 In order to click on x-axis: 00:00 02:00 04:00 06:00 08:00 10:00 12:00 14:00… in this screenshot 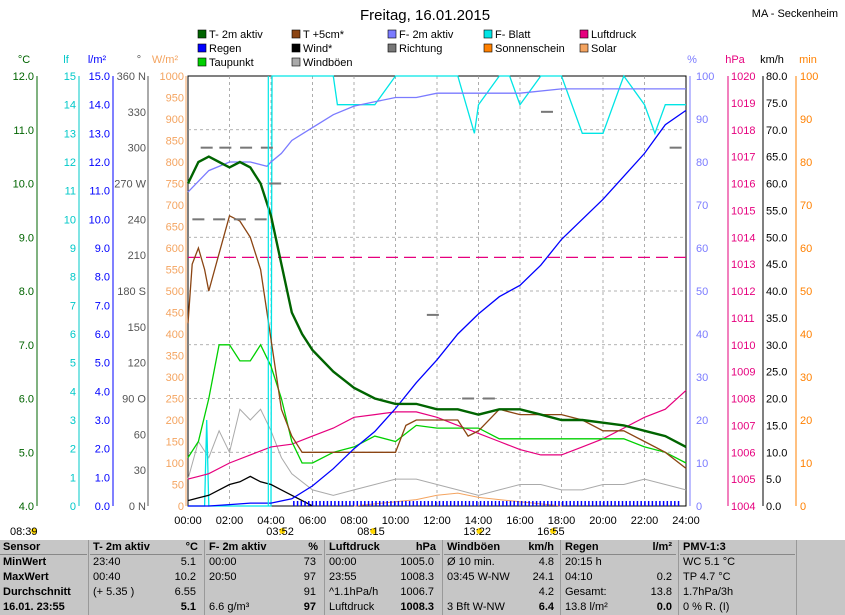, I will do `click(355, 526)`.